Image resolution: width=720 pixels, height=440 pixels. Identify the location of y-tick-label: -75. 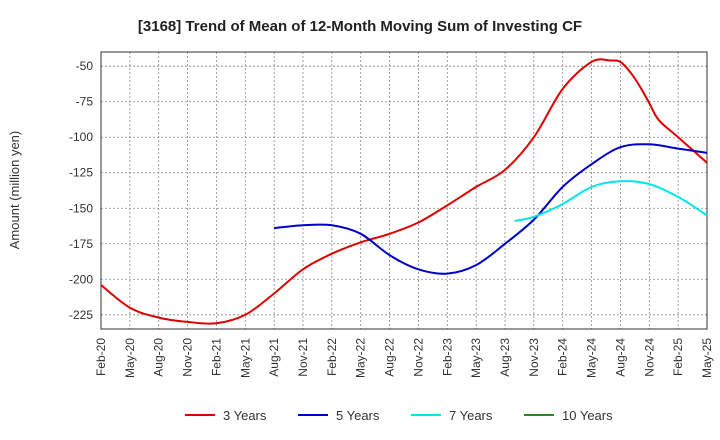
(85, 102).